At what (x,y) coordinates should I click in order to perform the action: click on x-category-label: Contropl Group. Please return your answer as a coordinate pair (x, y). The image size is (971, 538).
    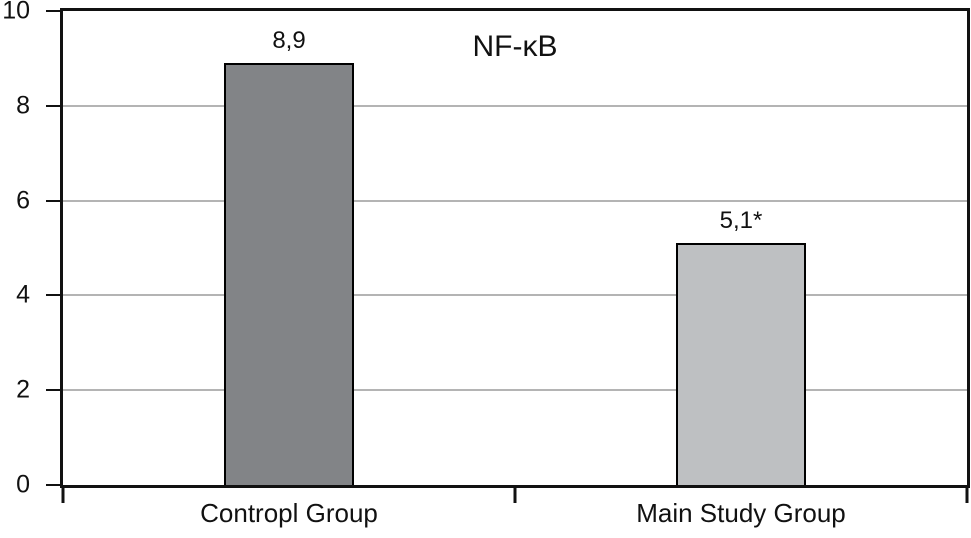
    Looking at the image, I should click on (289, 513).